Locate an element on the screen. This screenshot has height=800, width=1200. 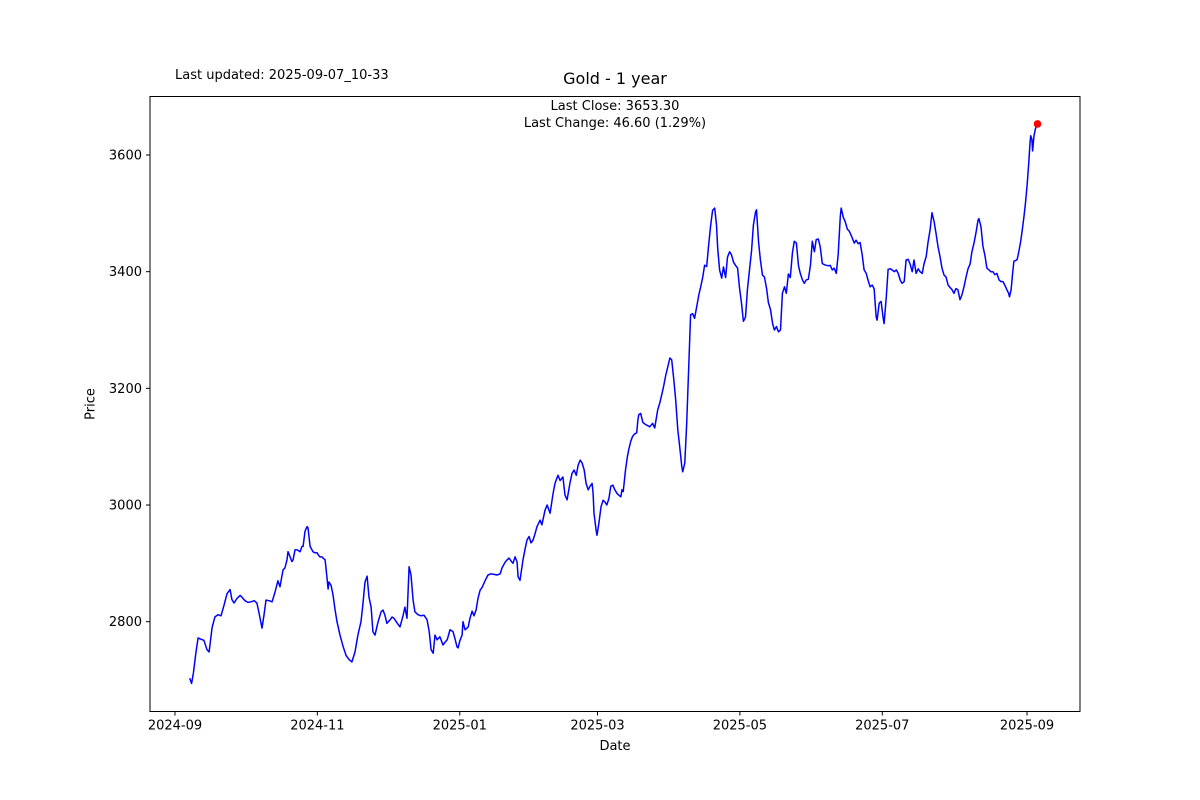
last-change-text: Last Change: 46.60 (1.29%) is located at coordinates (615, 123).